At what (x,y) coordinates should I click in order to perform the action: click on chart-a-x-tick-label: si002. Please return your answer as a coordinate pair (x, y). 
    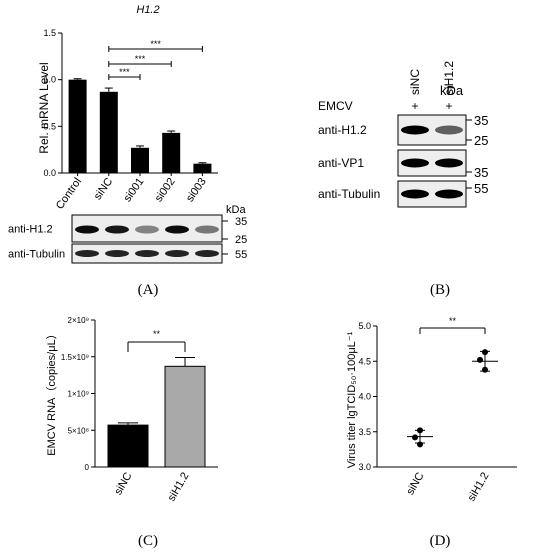
    Looking at the image, I should click on (165, 190).